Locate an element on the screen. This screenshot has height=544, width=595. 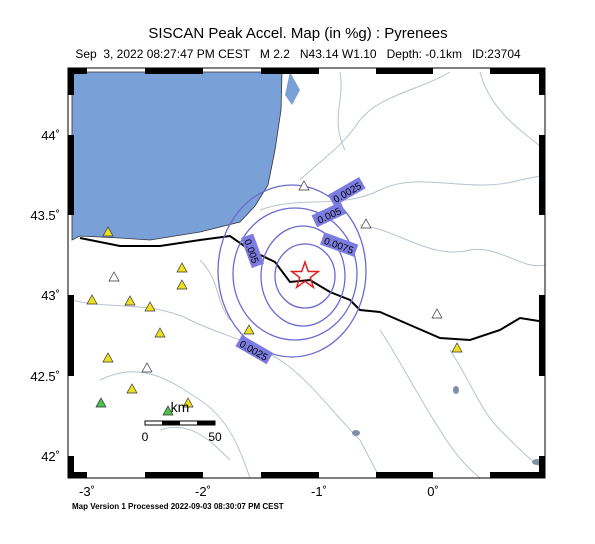
contours is located at coordinates (292, 271).